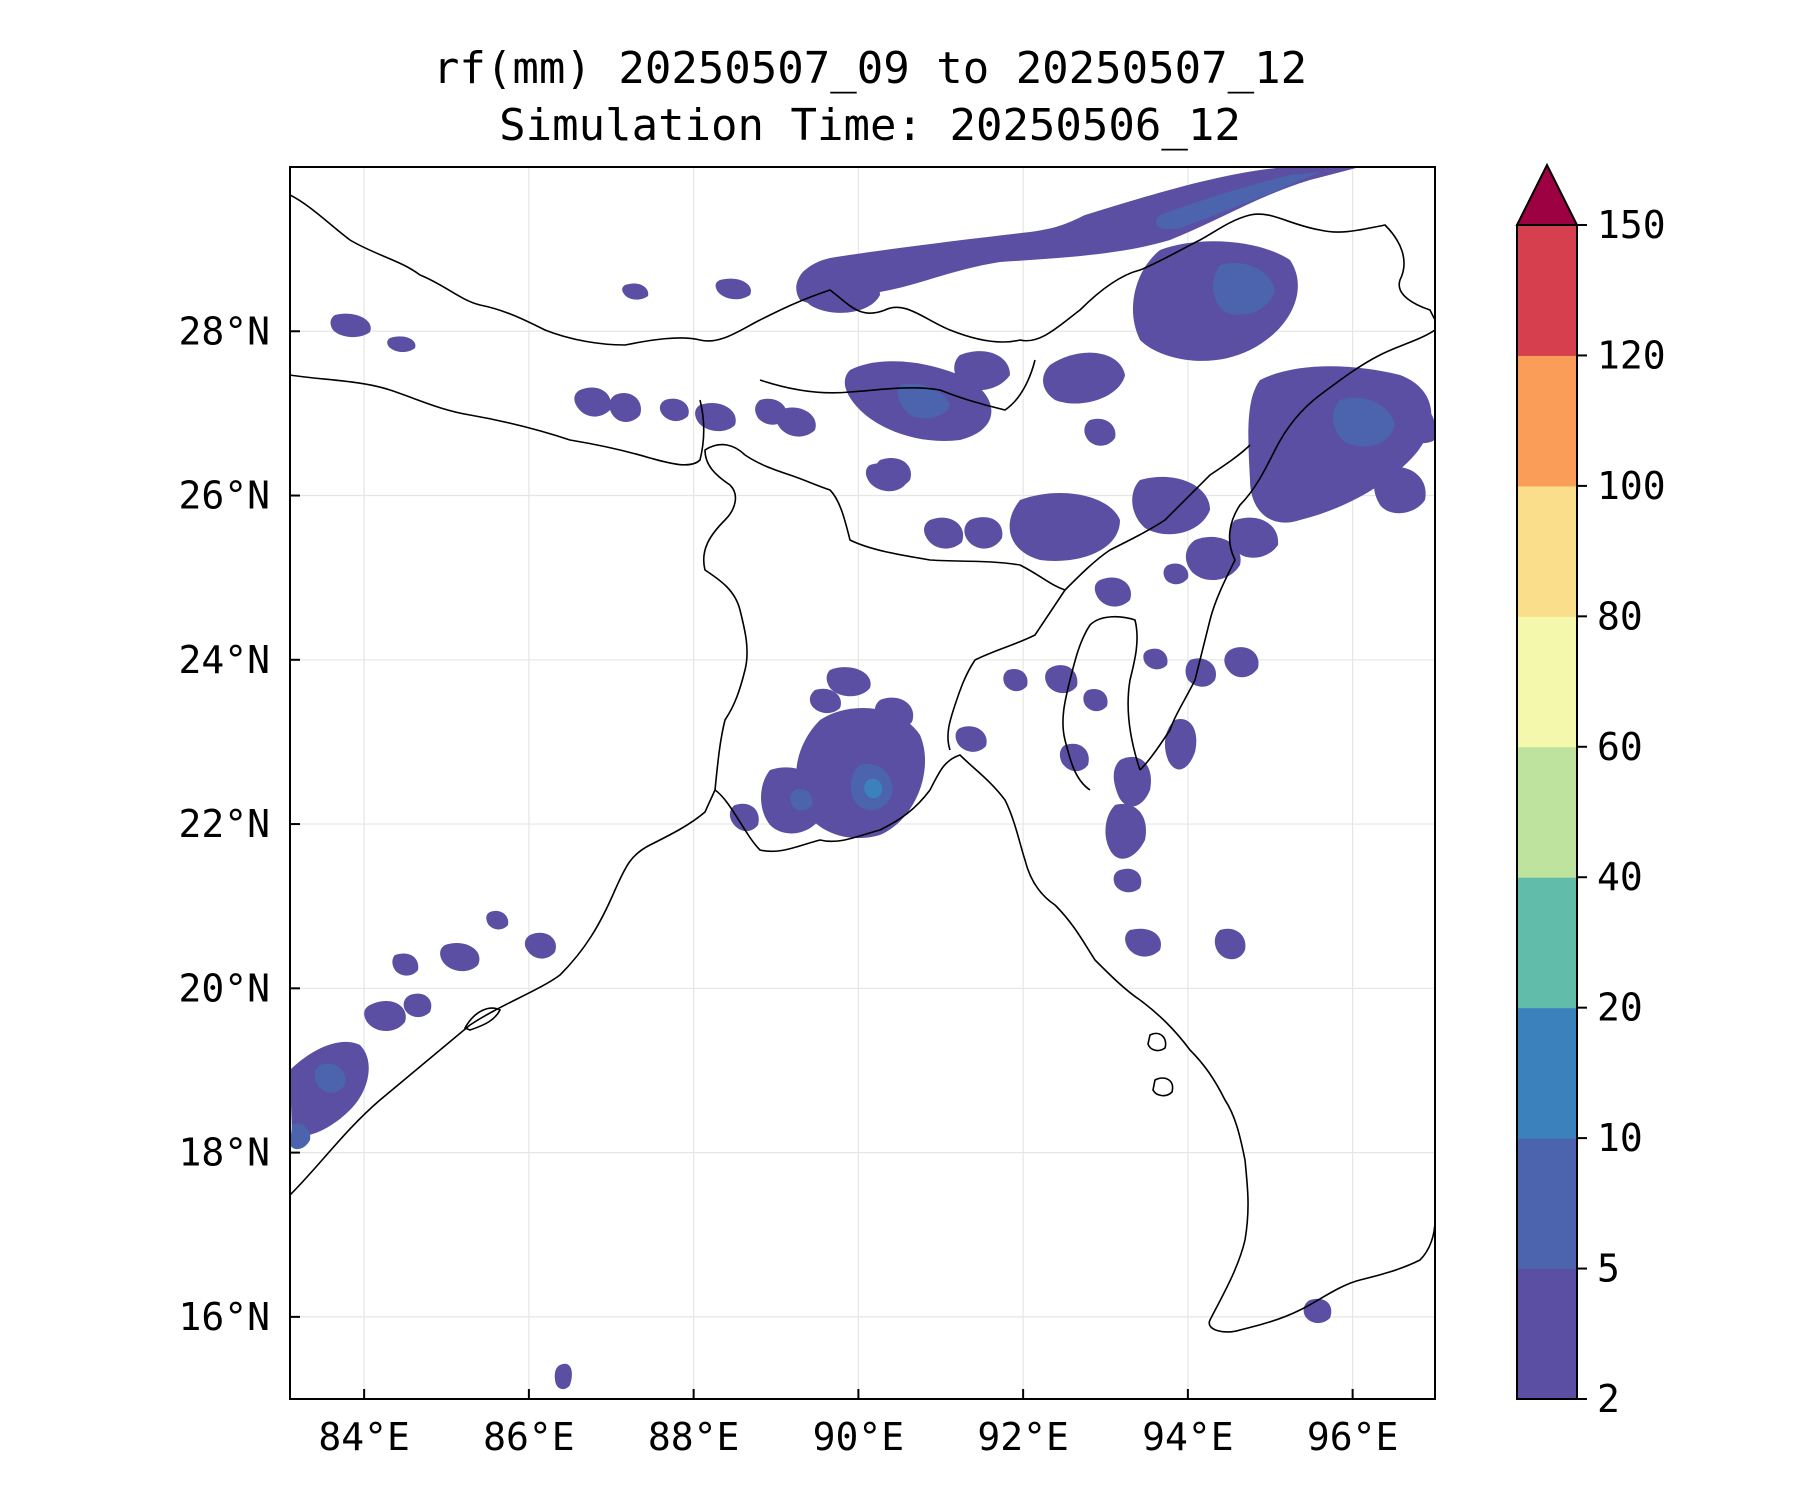 This screenshot has width=1800, height=1500. What do you see at coordinates (1620, 877) in the screenshot?
I see `colorbar-tick-label: 40` at bounding box center [1620, 877].